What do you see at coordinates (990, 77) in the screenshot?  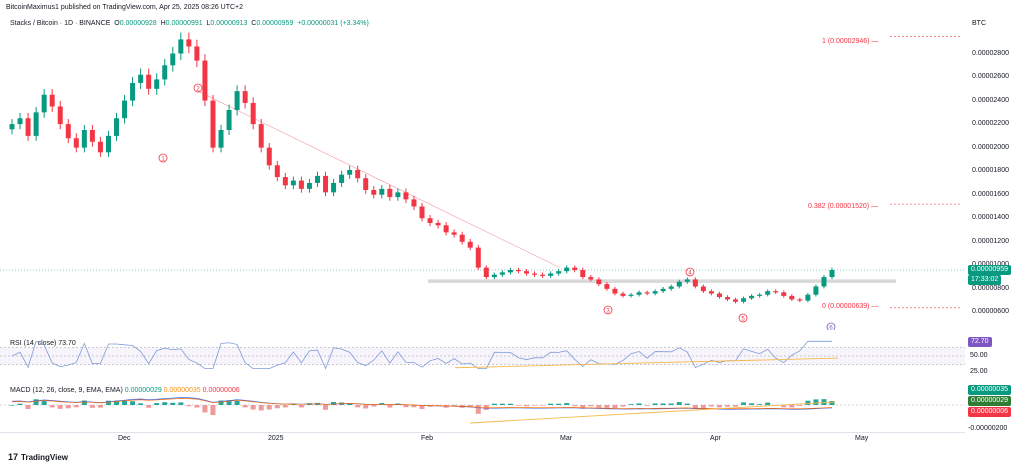 I see `price-tick: 0.00002600` at bounding box center [990, 77].